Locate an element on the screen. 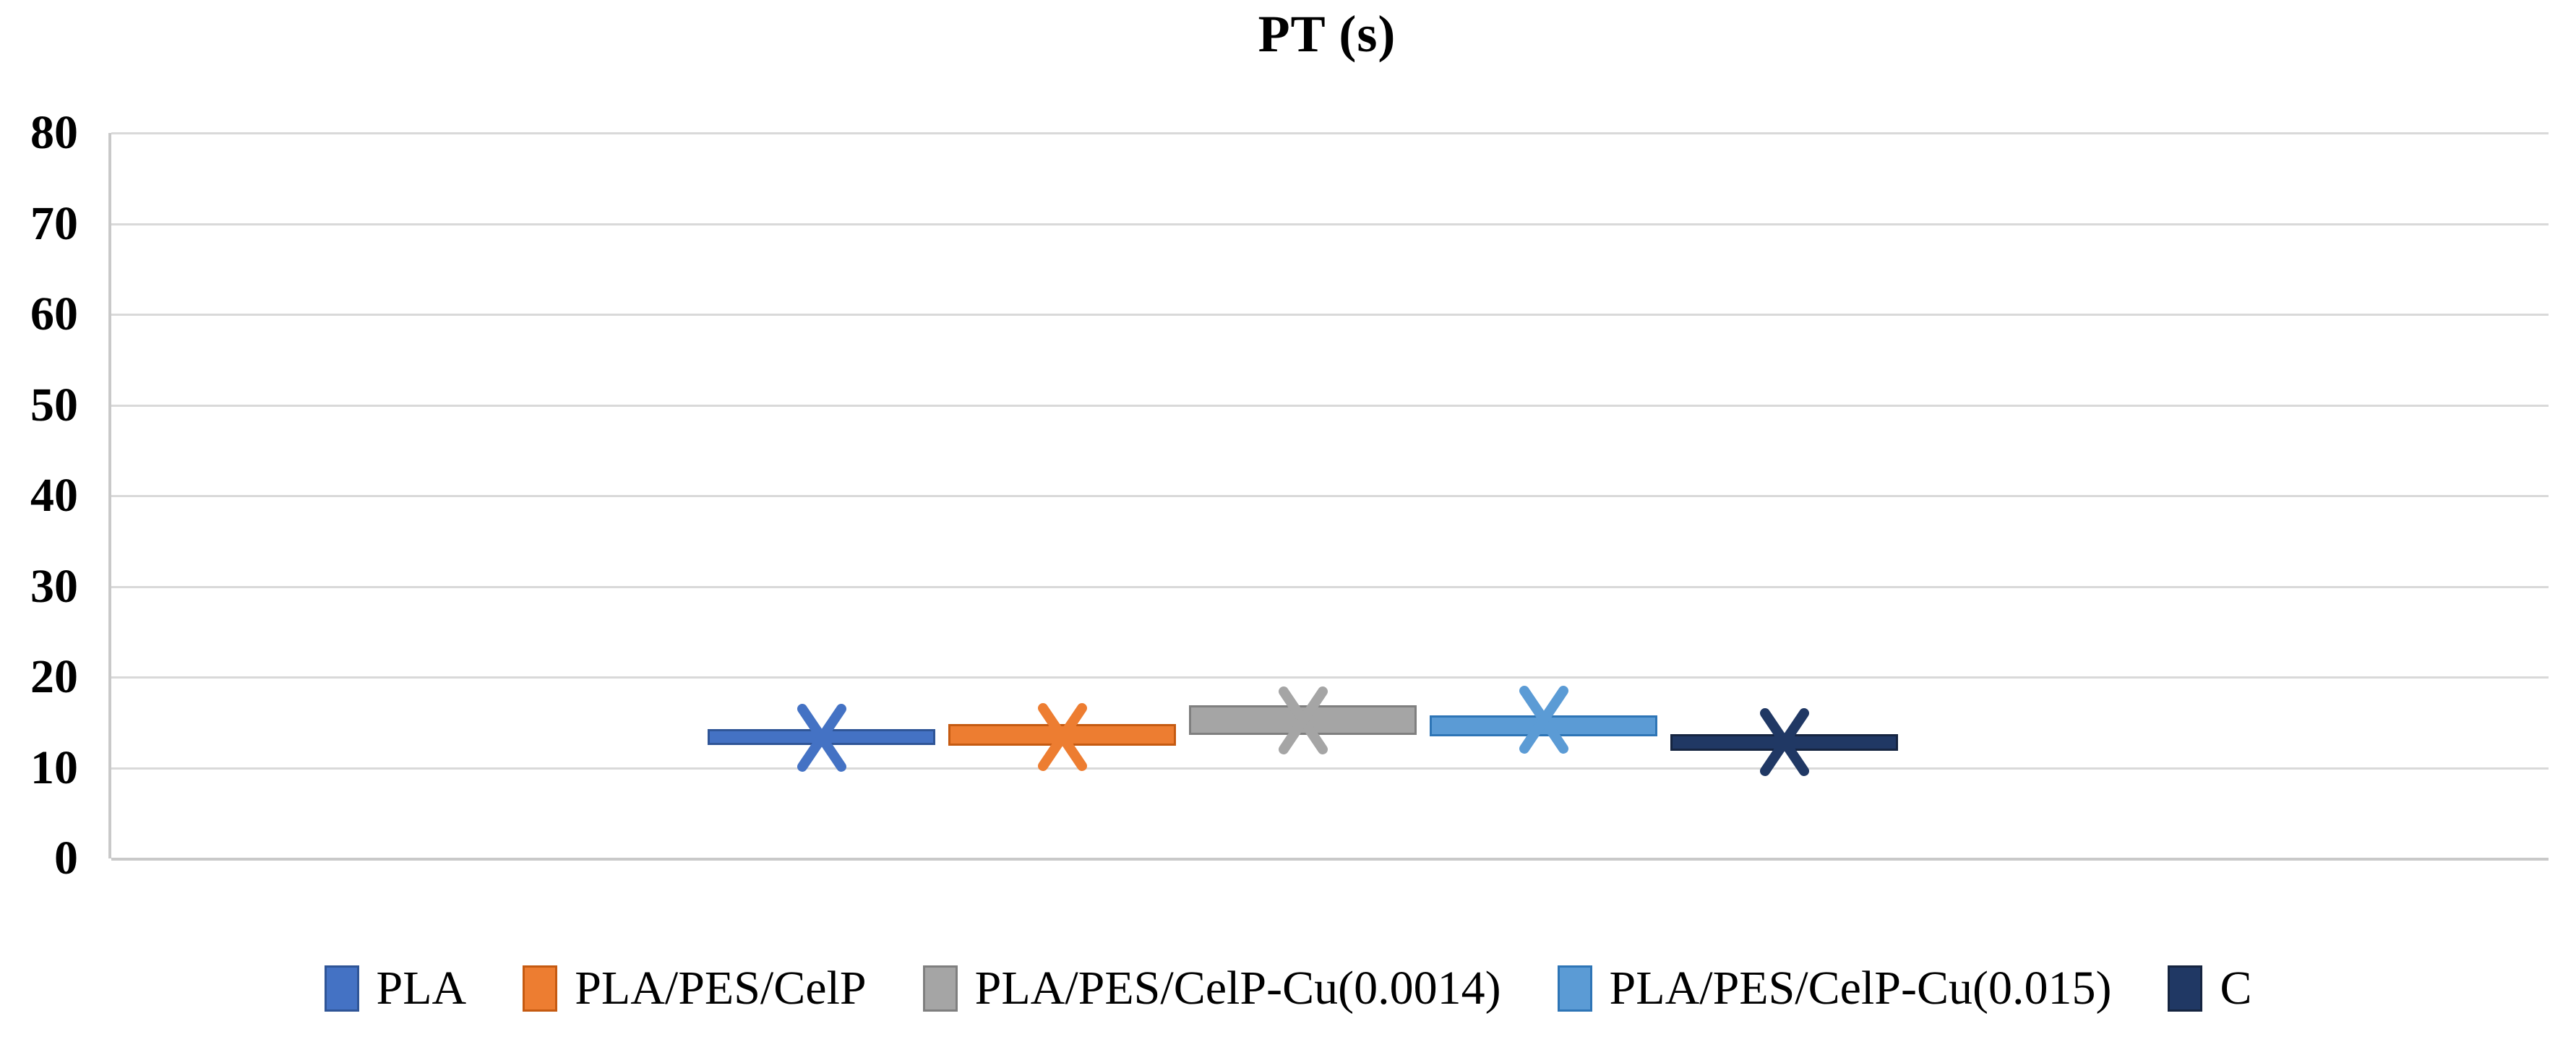 This screenshot has width=2576, height=1055. y-axis-tick-label: 40 is located at coordinates (54, 495).